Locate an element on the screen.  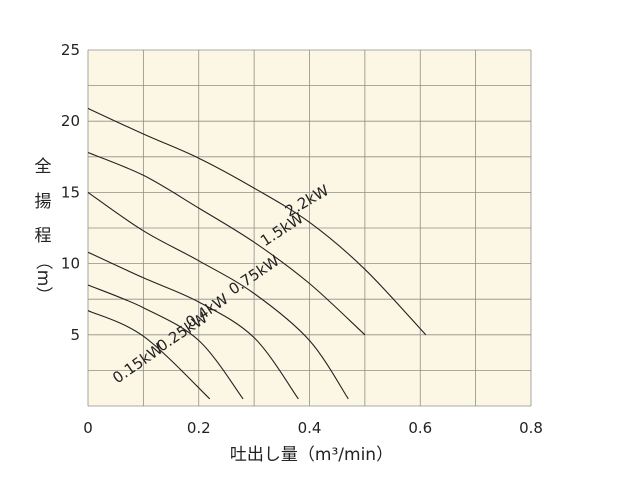
x-tick-label: 0.2 is located at coordinates (199, 428).